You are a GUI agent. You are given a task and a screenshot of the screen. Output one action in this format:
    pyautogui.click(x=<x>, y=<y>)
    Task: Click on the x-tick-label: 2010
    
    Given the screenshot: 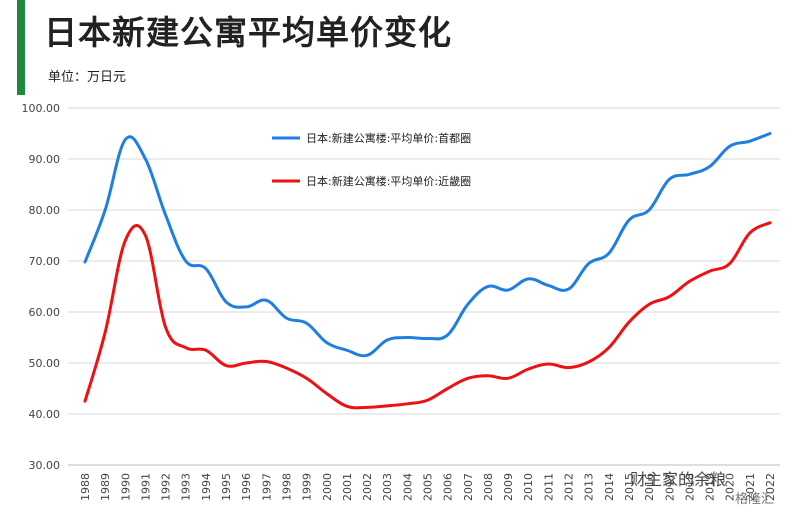 What is the action you would take?
    pyautogui.click(x=528, y=487)
    